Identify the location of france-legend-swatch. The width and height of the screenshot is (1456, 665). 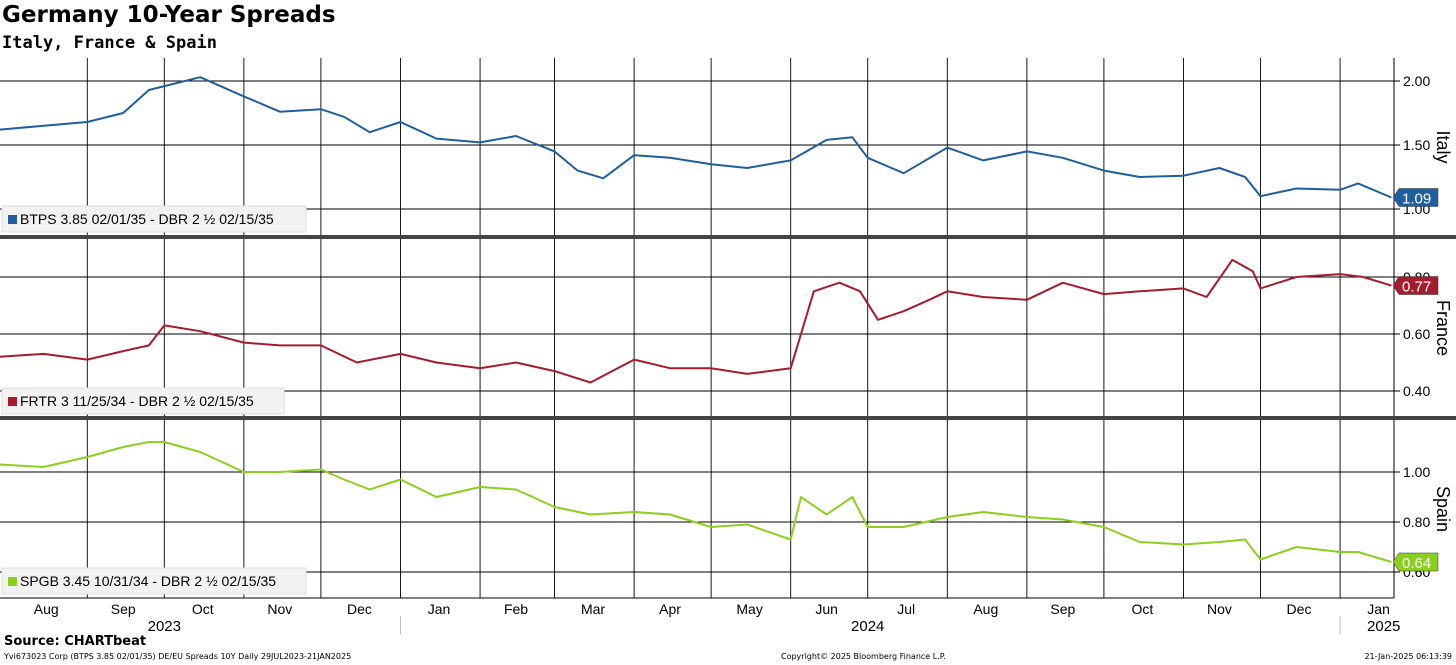
(12, 401).